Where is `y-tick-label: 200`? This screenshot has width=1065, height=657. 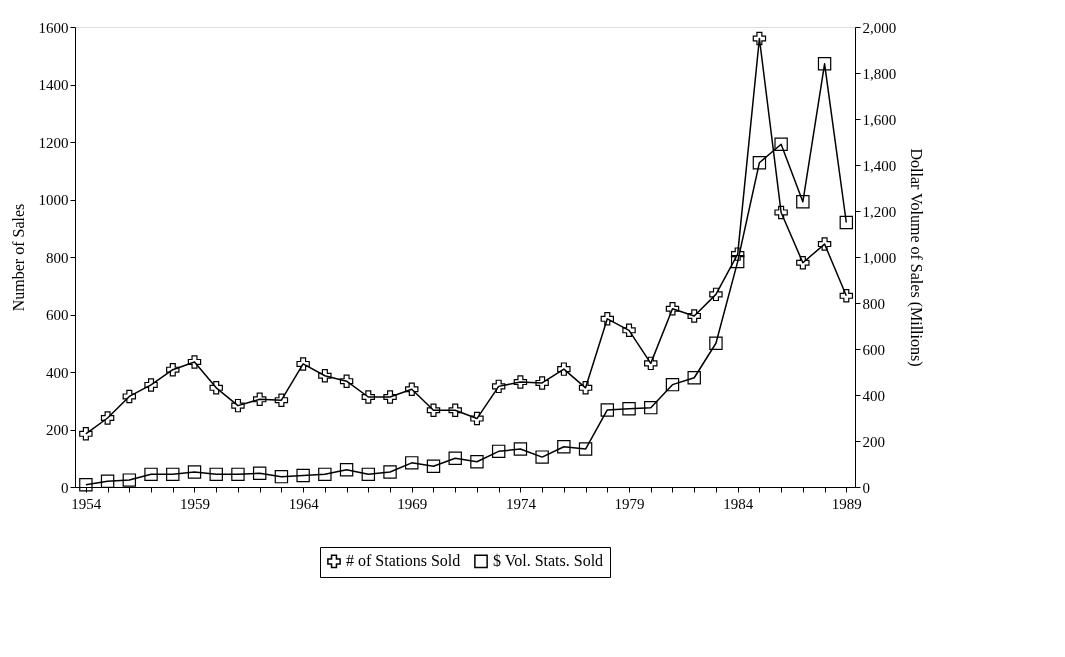
y-tick-label: 200 is located at coordinates (57, 430).